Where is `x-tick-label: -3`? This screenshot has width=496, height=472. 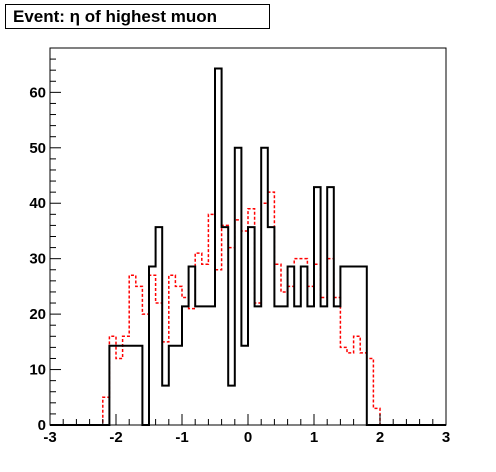 x-tick-label: -3 is located at coordinates (49, 437).